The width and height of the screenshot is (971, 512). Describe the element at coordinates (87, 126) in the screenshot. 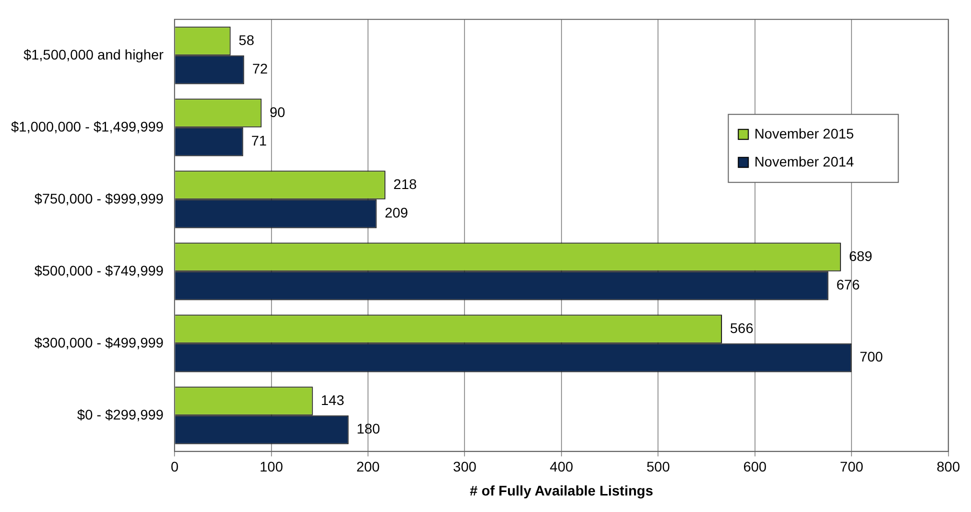

I see `y-tick-label: $1,000,000 - $1,499,999` at that location.